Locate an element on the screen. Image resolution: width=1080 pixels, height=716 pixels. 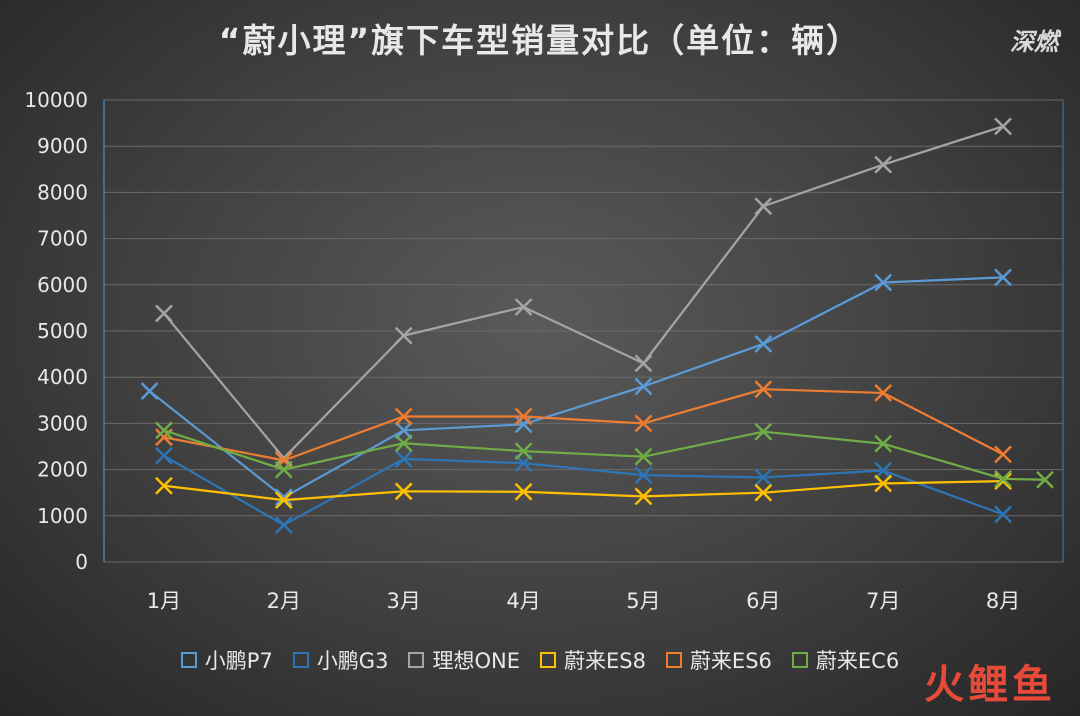
legend-item: 蔚来ES8 is located at coordinates (592, 660).